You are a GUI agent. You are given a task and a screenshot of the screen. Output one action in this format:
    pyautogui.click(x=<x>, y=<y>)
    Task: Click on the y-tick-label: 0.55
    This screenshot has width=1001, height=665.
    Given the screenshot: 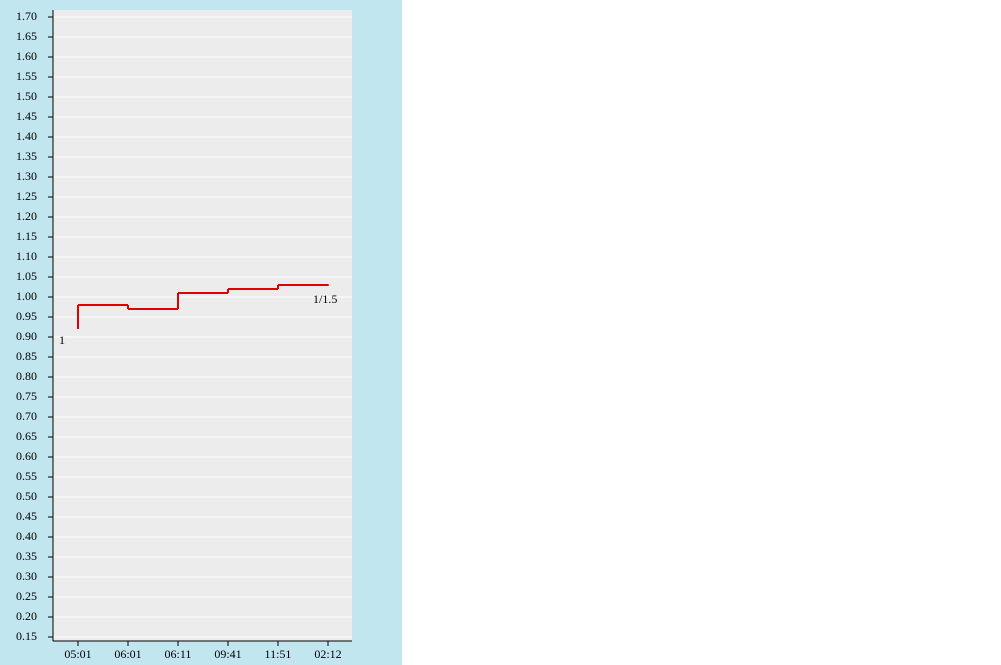 What is the action you would take?
    pyautogui.click(x=26, y=476)
    